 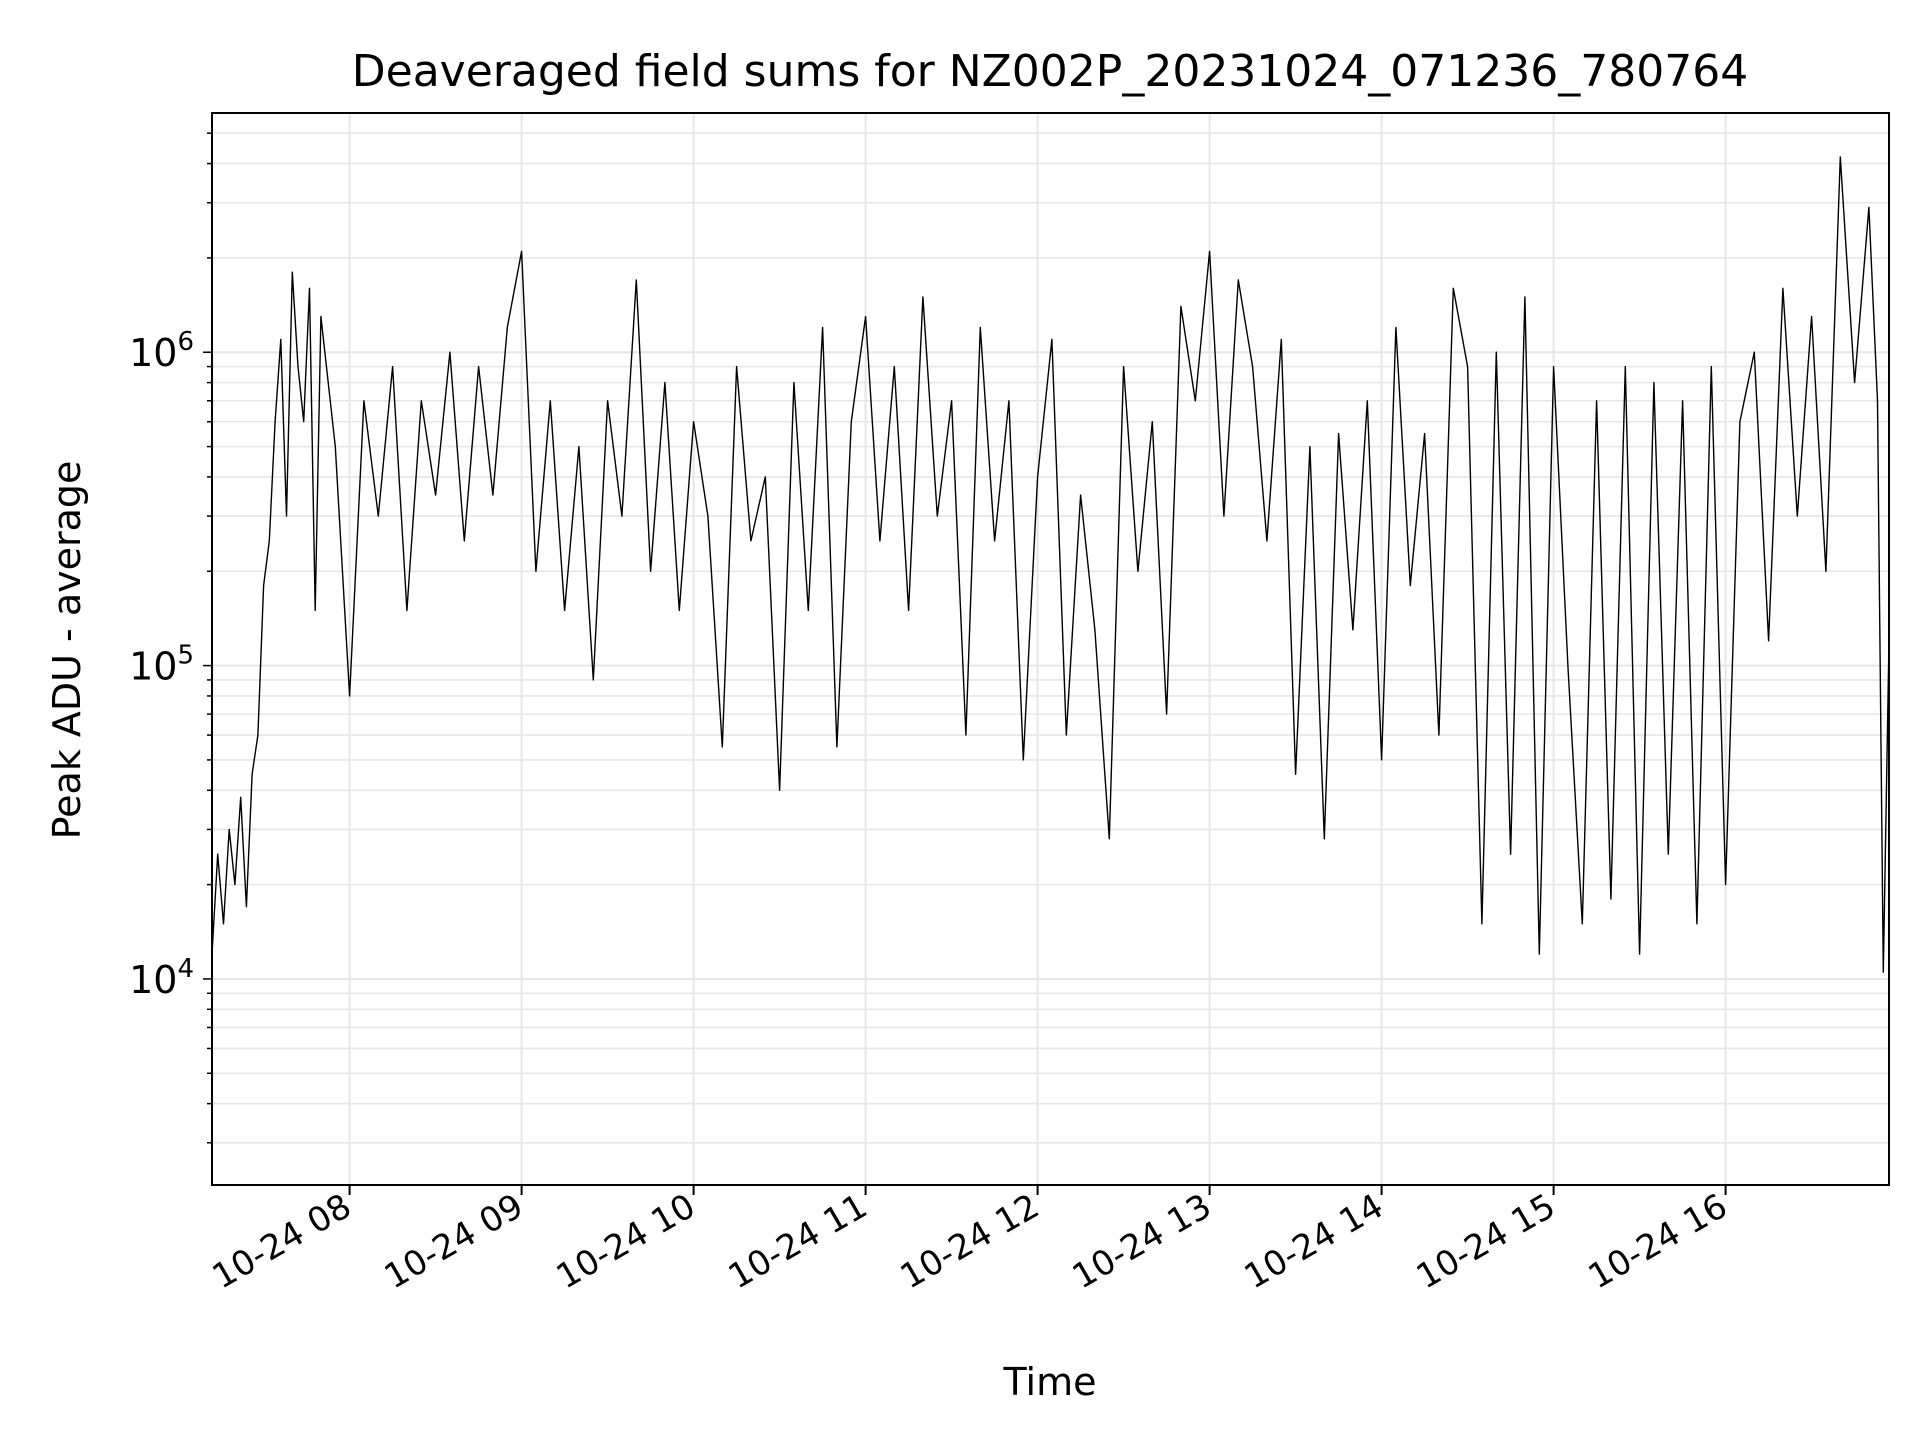 I want to click on y-tick-label: 106, so click(x=161, y=351).